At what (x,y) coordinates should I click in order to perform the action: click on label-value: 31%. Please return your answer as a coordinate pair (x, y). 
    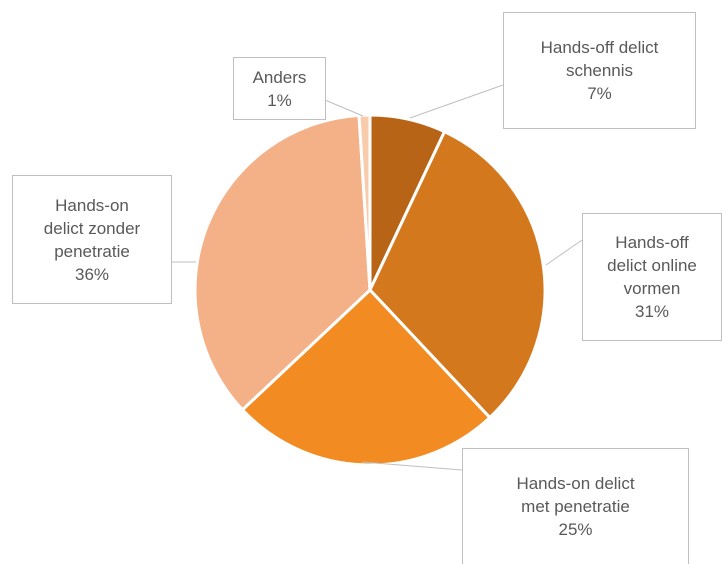
    Looking at the image, I should click on (652, 311).